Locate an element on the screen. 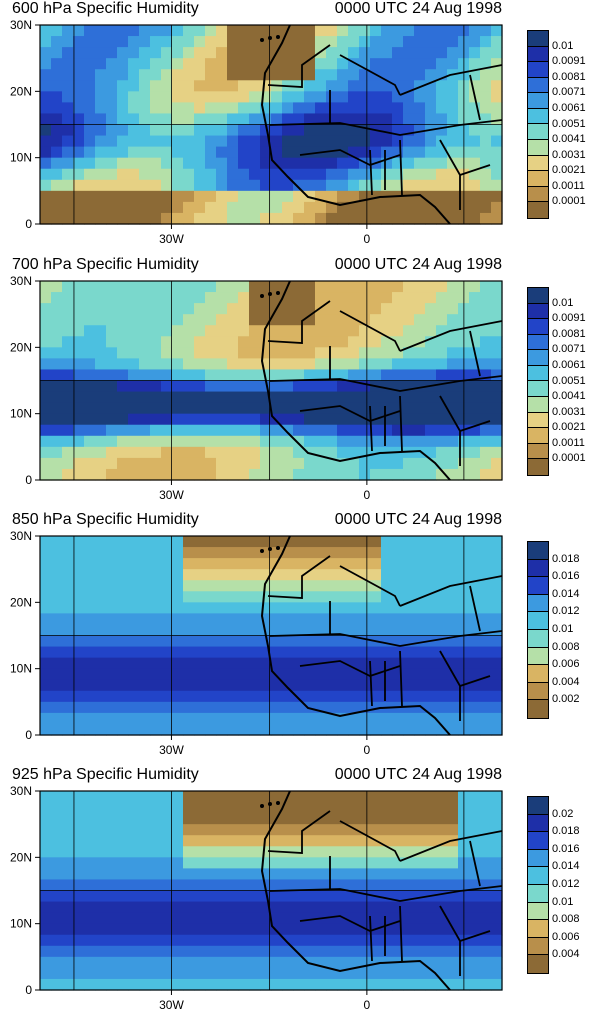 Image resolution: width=600 pixels, height=1021 pixels. colorbar-label: 0.0001 is located at coordinates (569, 458).